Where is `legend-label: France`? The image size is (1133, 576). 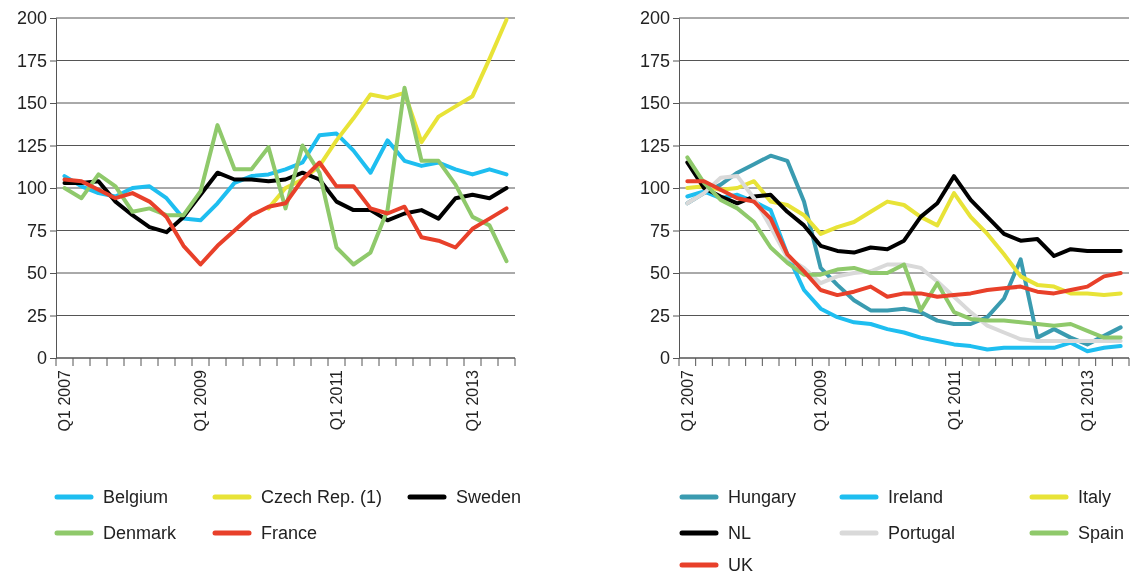 legend-label: France is located at coordinates (289, 533).